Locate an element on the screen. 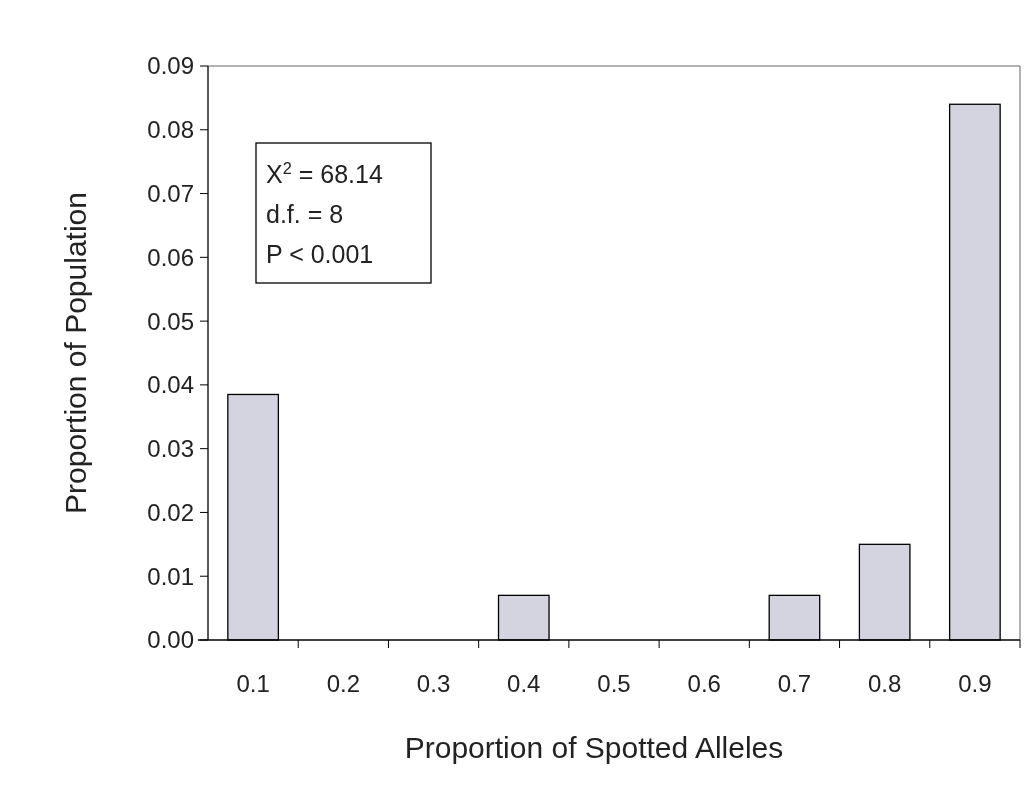  y-tick-label: 0.06 is located at coordinates (170, 257).